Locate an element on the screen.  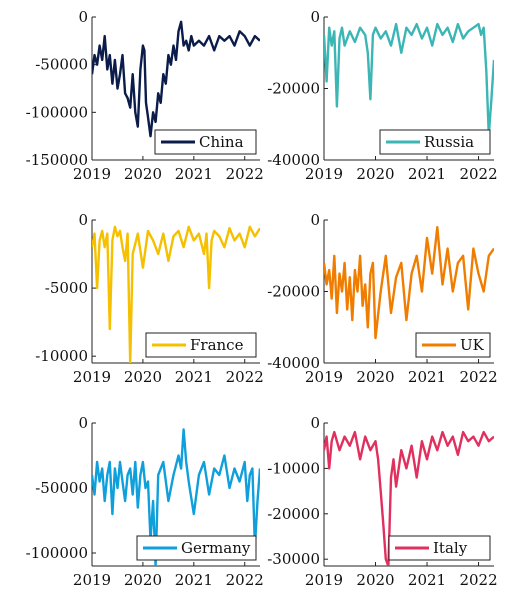
legend-label: Germany is located at coordinates (216, 548).